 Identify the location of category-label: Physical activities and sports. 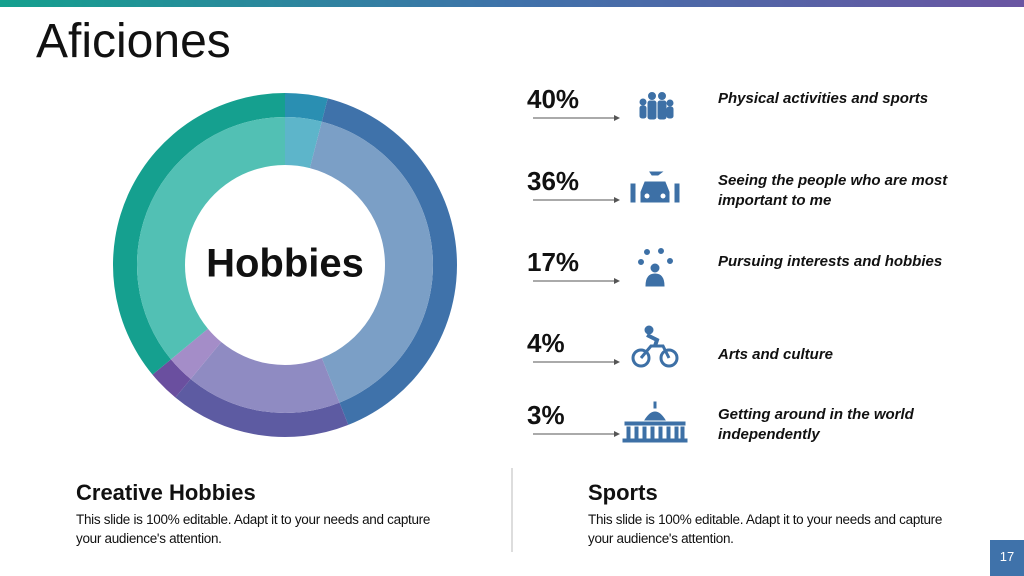
(823, 98).